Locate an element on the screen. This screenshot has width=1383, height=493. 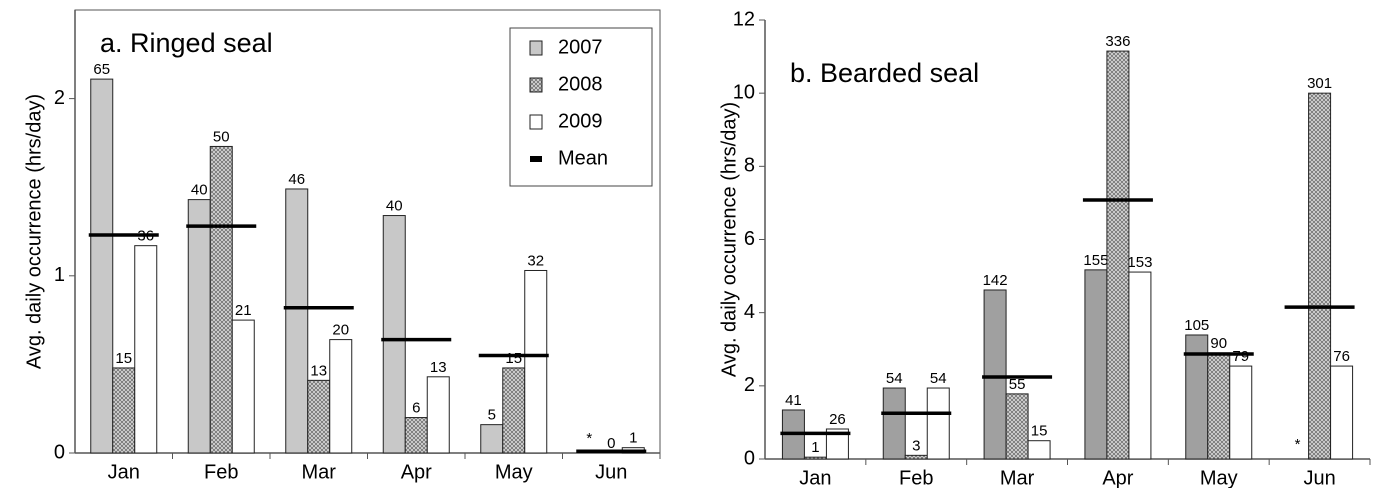
legend-label: 2007 is located at coordinates (580, 47).